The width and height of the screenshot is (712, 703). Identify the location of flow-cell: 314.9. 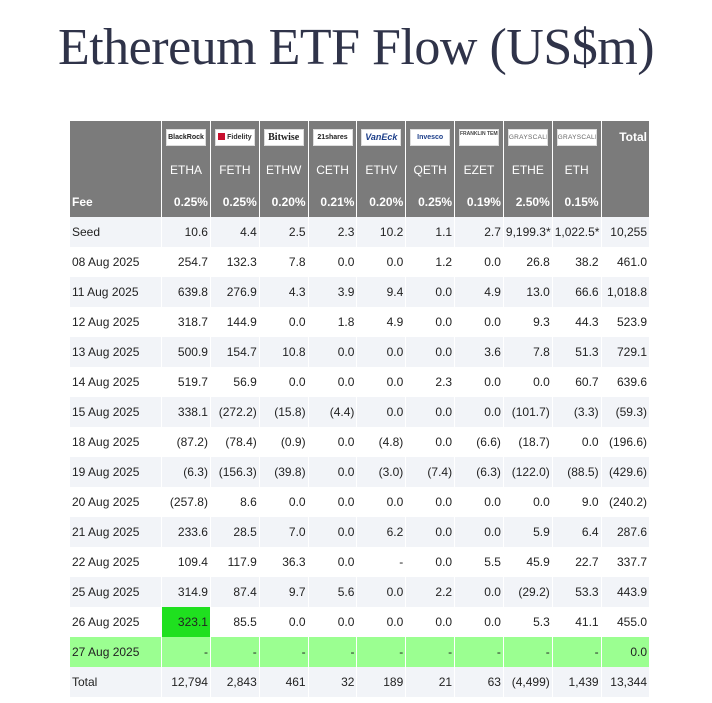
(186, 592).